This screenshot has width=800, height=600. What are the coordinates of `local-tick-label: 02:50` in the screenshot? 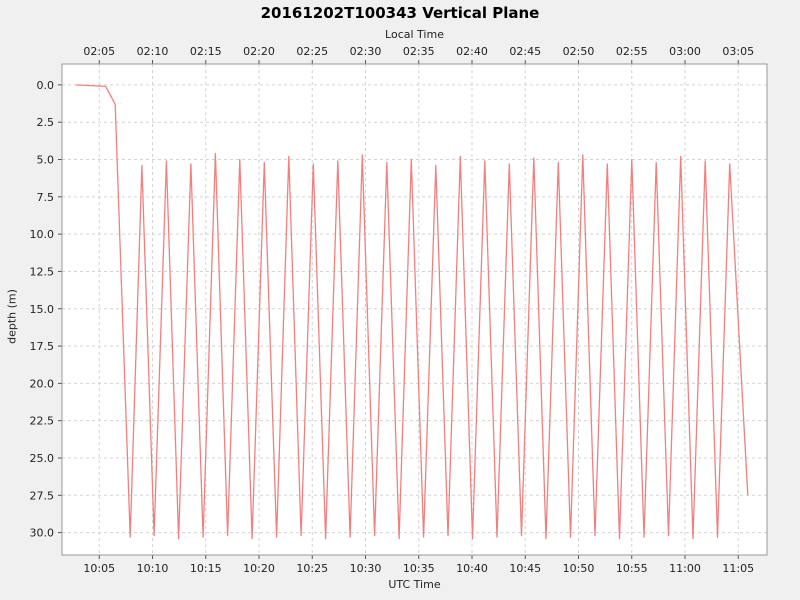 It's located at (579, 51).